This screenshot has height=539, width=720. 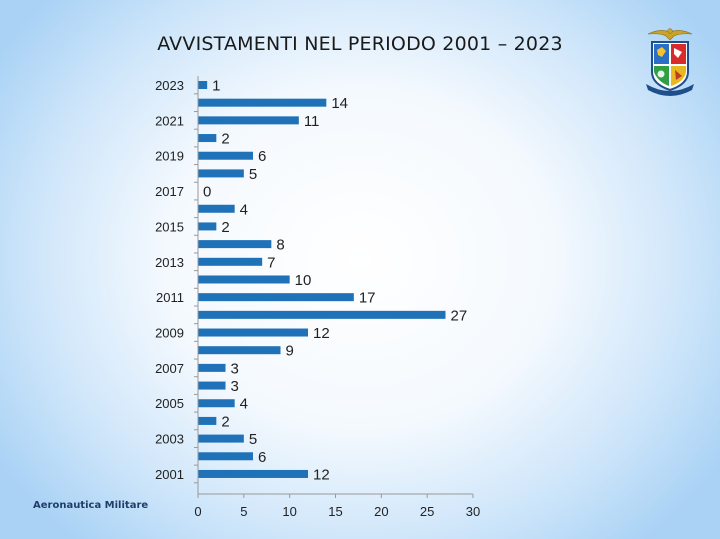 What do you see at coordinates (271, 262) in the screenshot?
I see `data-label-2013: 7` at bounding box center [271, 262].